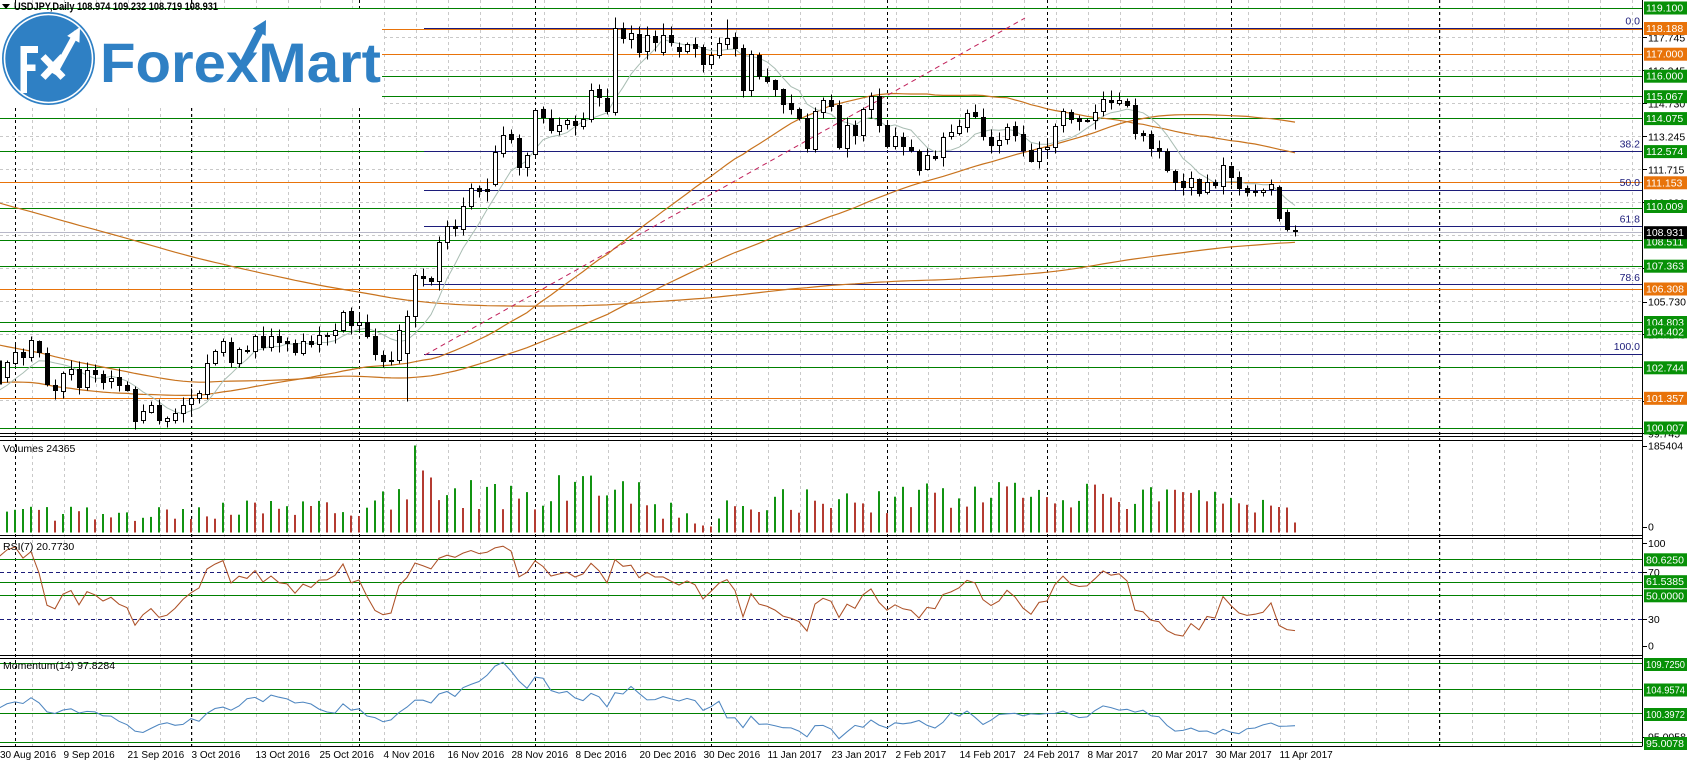 The height and width of the screenshot is (763, 1687). What do you see at coordinates (90, 755) in the screenshot?
I see `svg-text: 9 Sep 2016` at bounding box center [90, 755].